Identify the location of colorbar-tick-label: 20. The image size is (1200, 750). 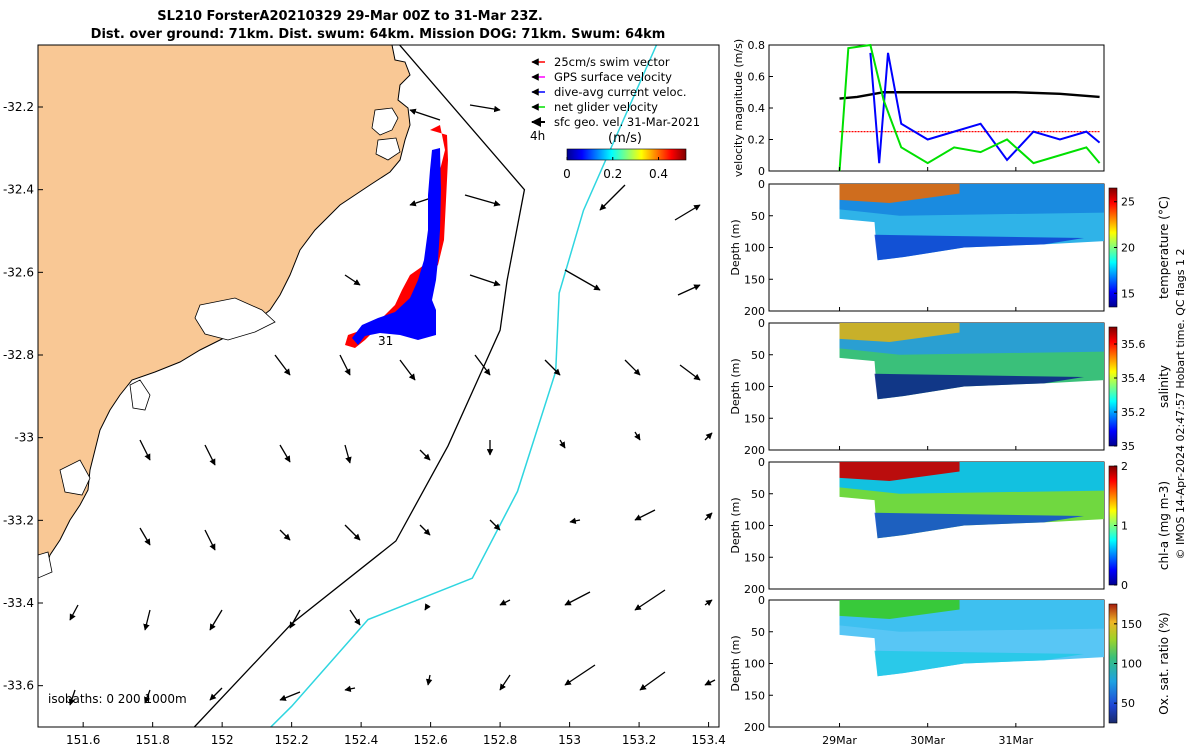
(1128, 248).